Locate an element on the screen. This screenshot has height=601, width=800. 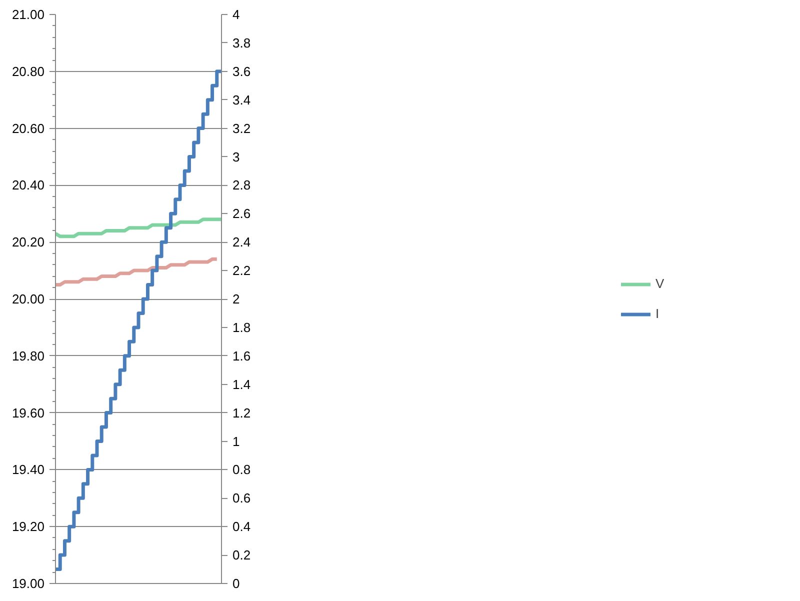
y2-tick-label: 3 is located at coordinates (236, 156).